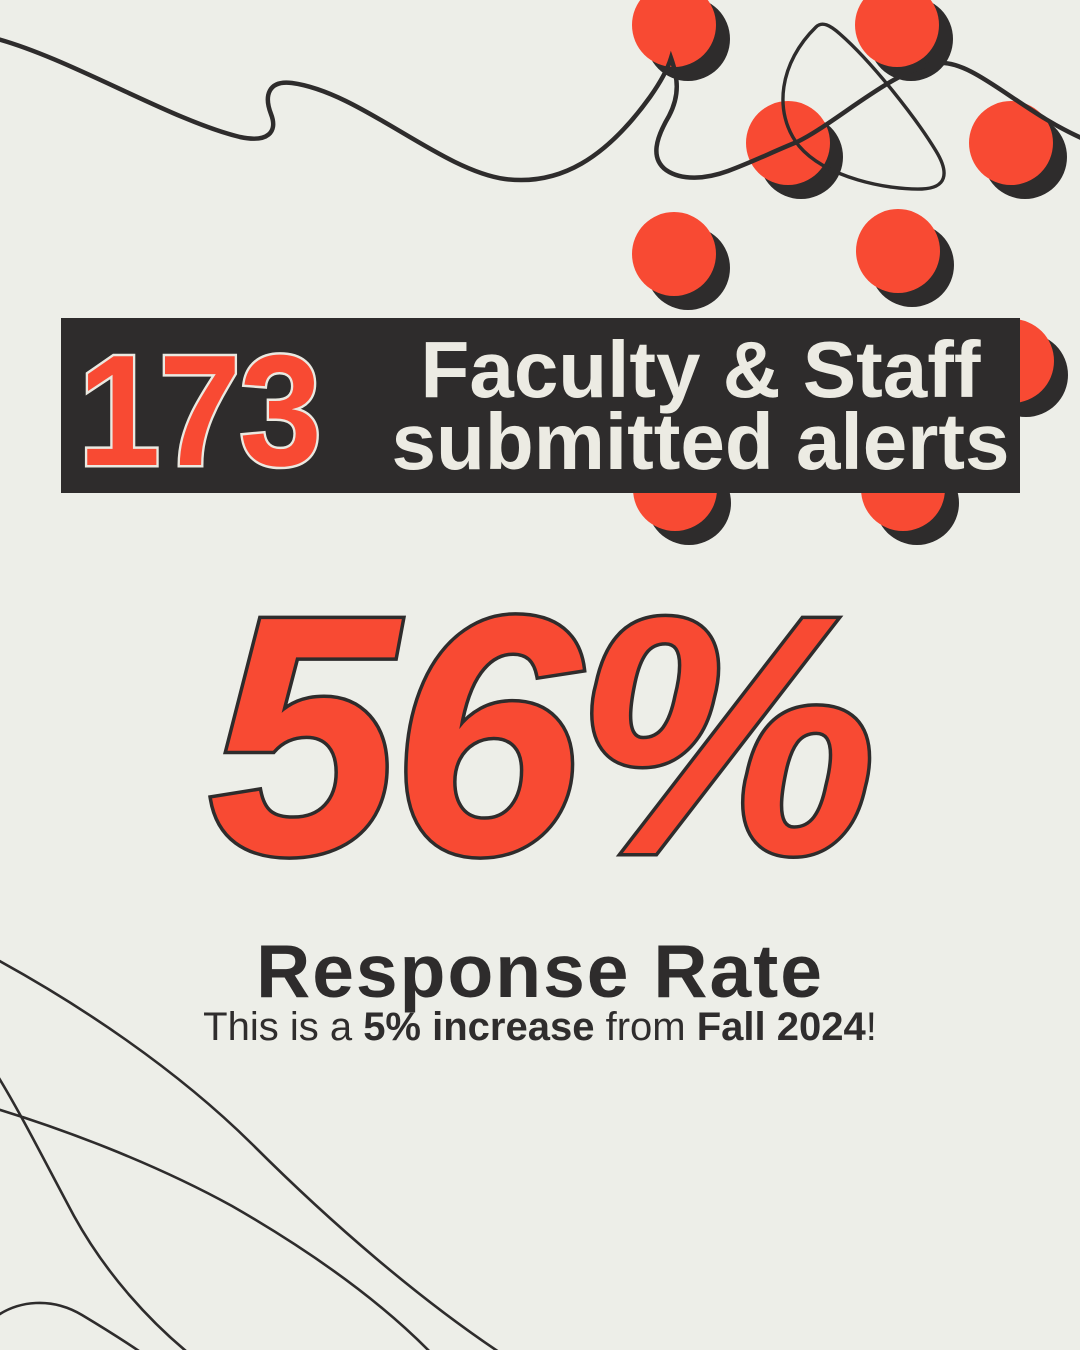 This screenshot has height=1350, width=1080. Describe the element at coordinates (645, 1027) in the screenshot. I see `subtitle-middle: from` at that location.